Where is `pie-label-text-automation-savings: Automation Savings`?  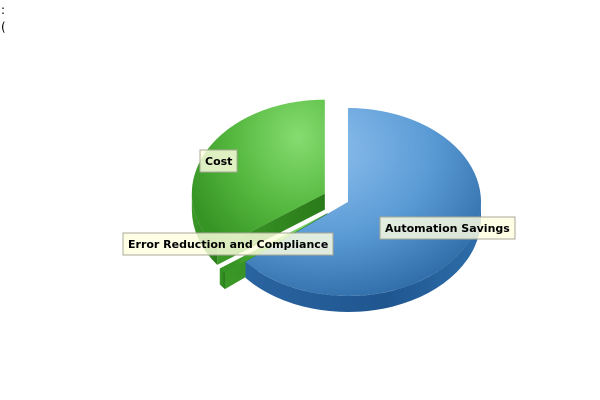
pie-label-text-automation-savings: Automation Savings is located at coordinates (447, 228).